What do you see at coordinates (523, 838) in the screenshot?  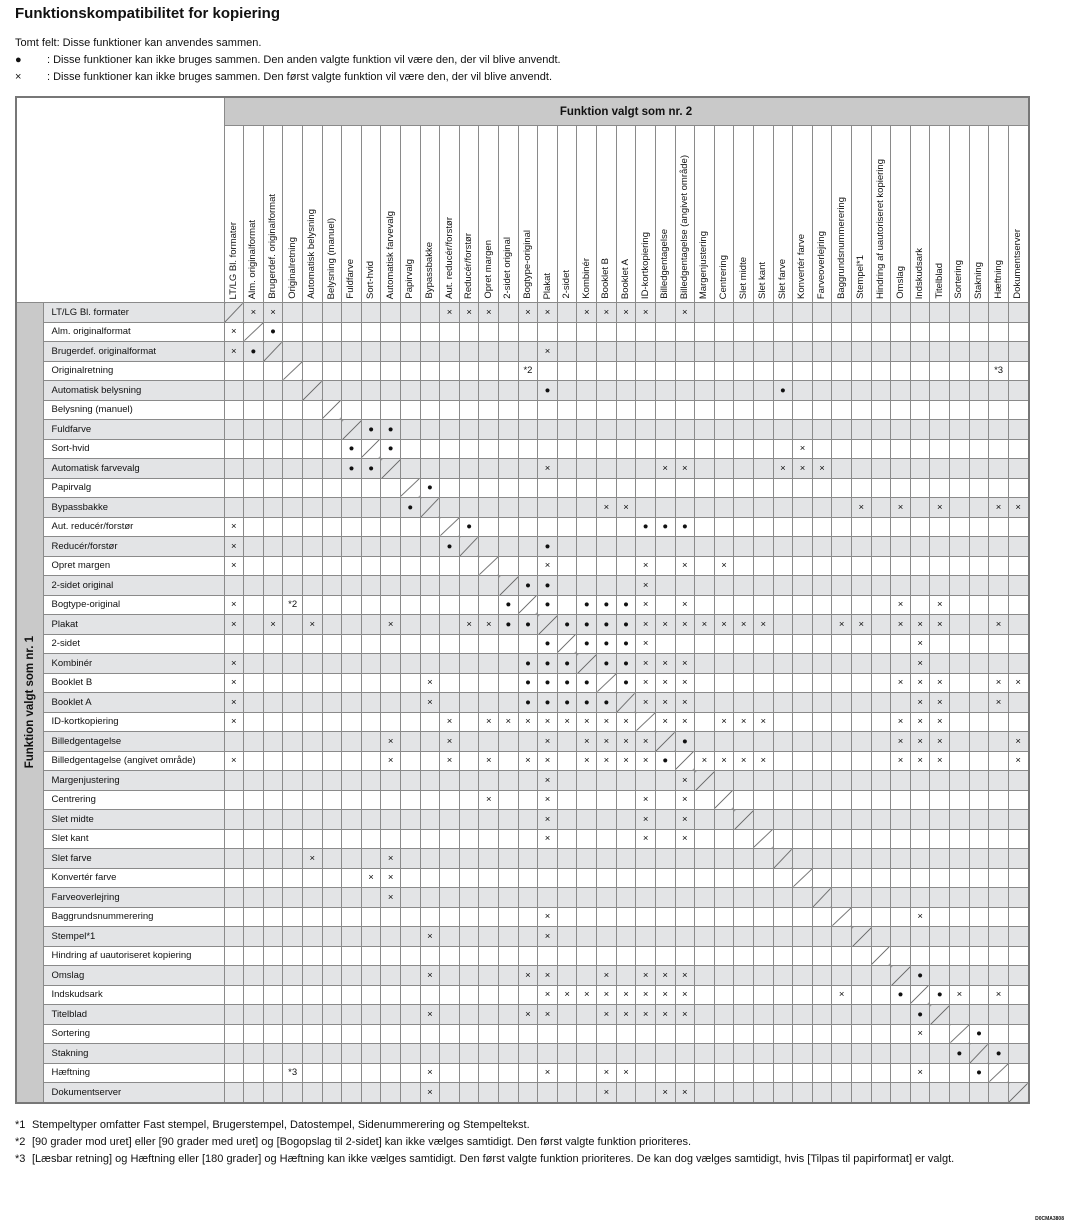 I see `table-row: Slet kant × × ×` at bounding box center [523, 838].